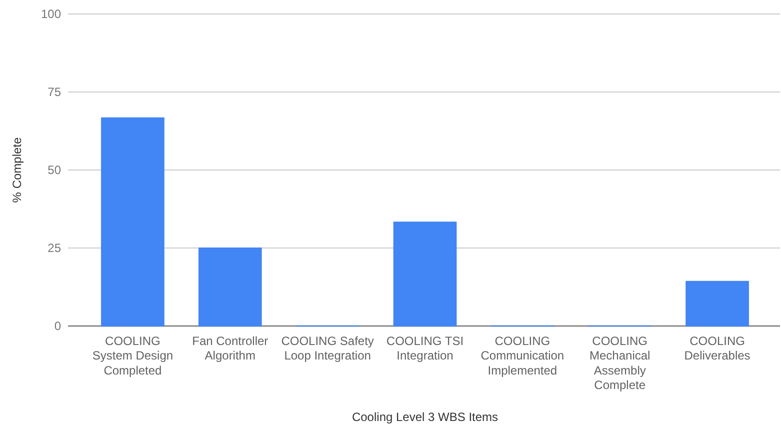  I want to click on y-tick-label: 25, so click(55, 248).